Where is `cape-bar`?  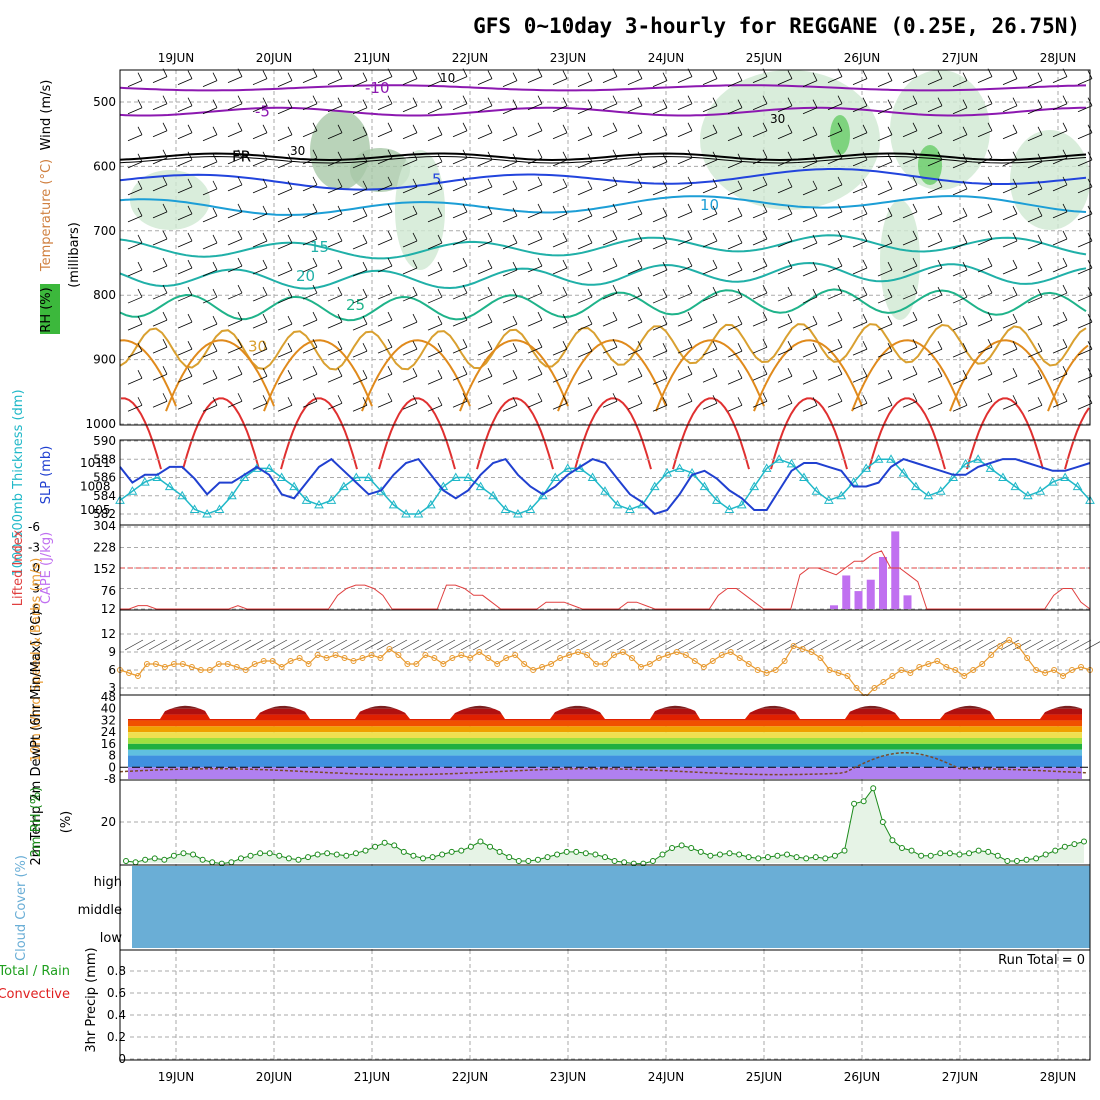 cape-bar is located at coordinates (834, 607).